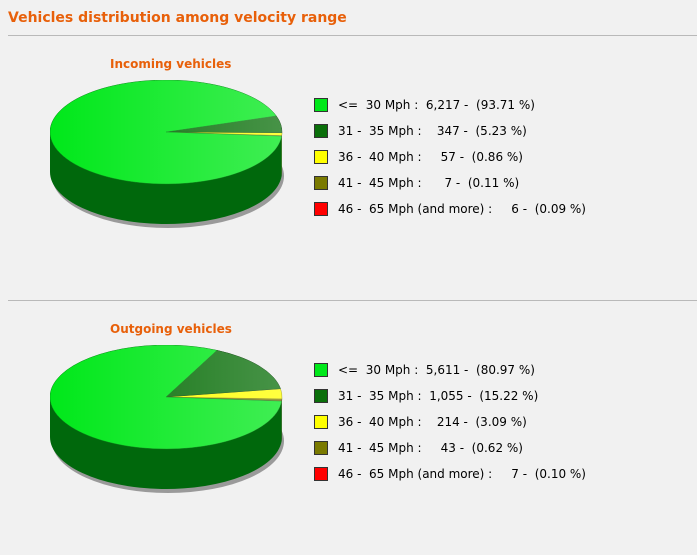  Describe the element at coordinates (436, 105) in the screenshot. I see `legend-label: <= 30 Mph : 6,217 - (93.71 %)` at that location.